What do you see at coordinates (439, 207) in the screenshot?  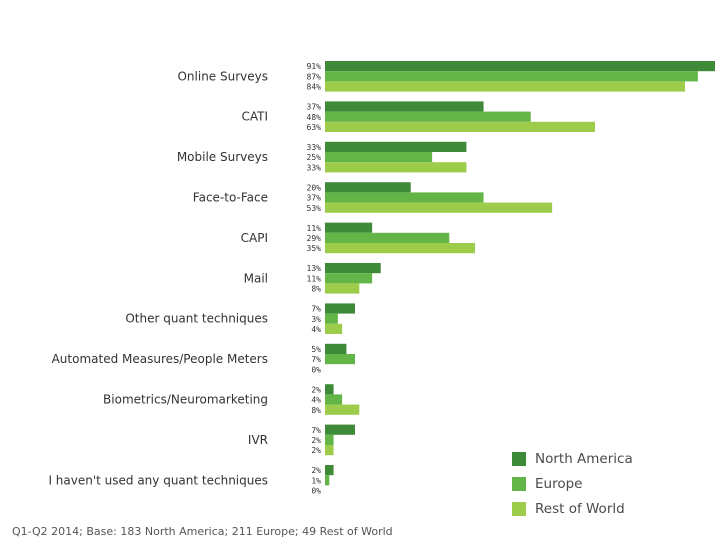 I see `bar-face-to-face-rest-of-world` at bounding box center [439, 207].